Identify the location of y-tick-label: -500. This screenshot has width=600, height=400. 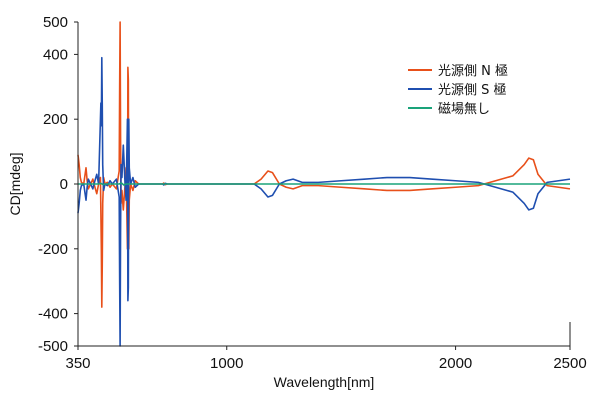
(53, 346).